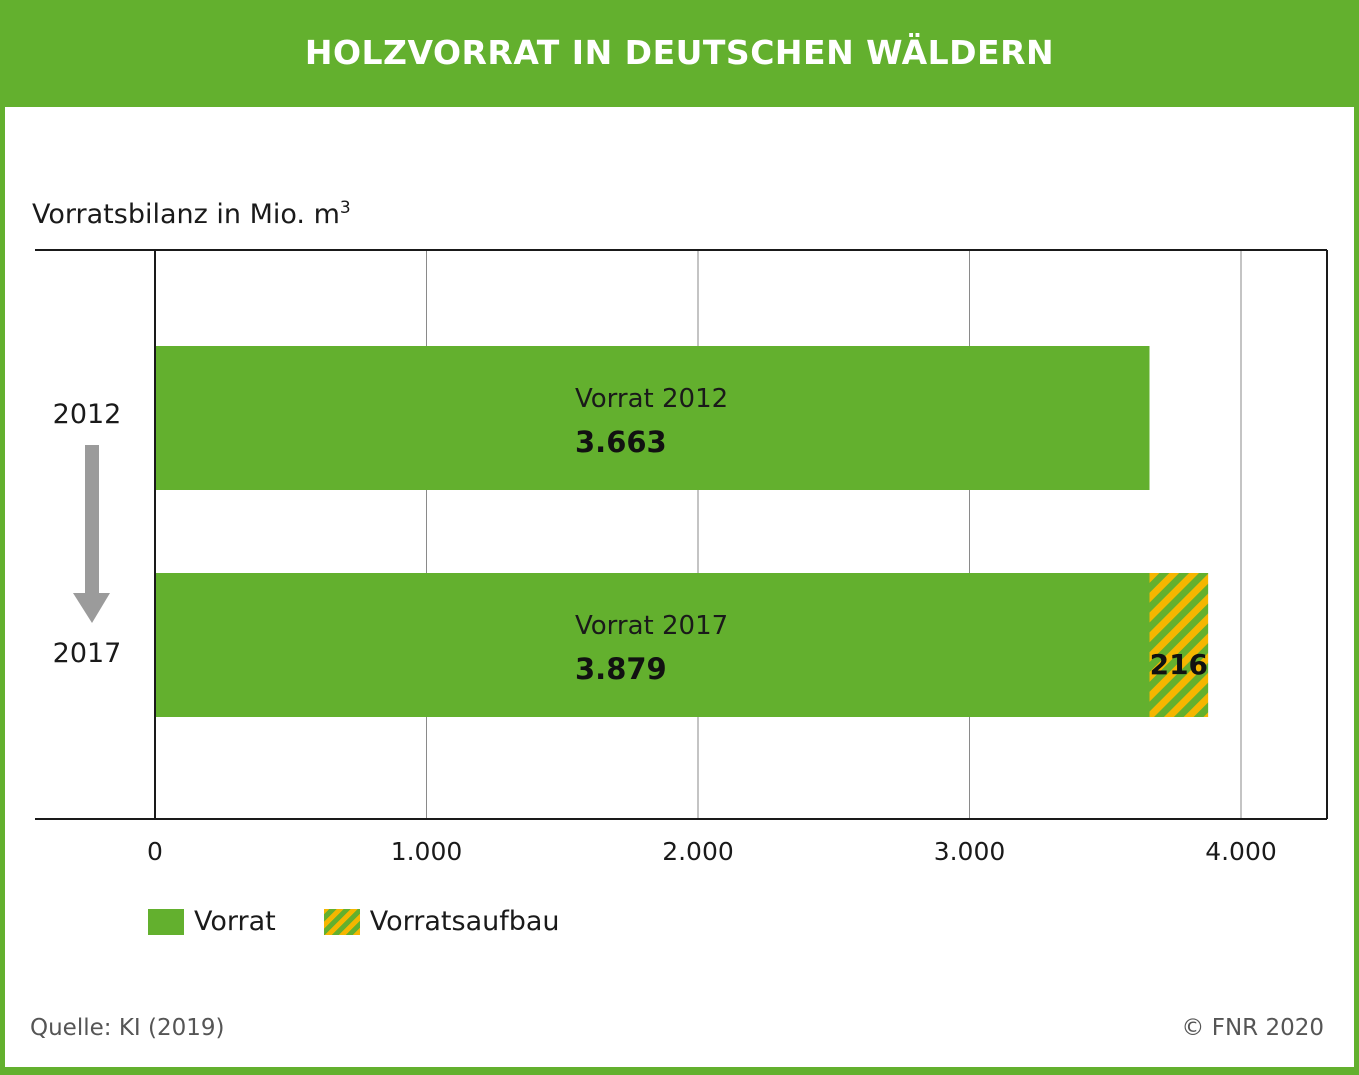 This screenshot has width=1359, height=1075. What do you see at coordinates (1252, 1028) in the screenshot?
I see `copyright-note: © FNR 2020` at bounding box center [1252, 1028].